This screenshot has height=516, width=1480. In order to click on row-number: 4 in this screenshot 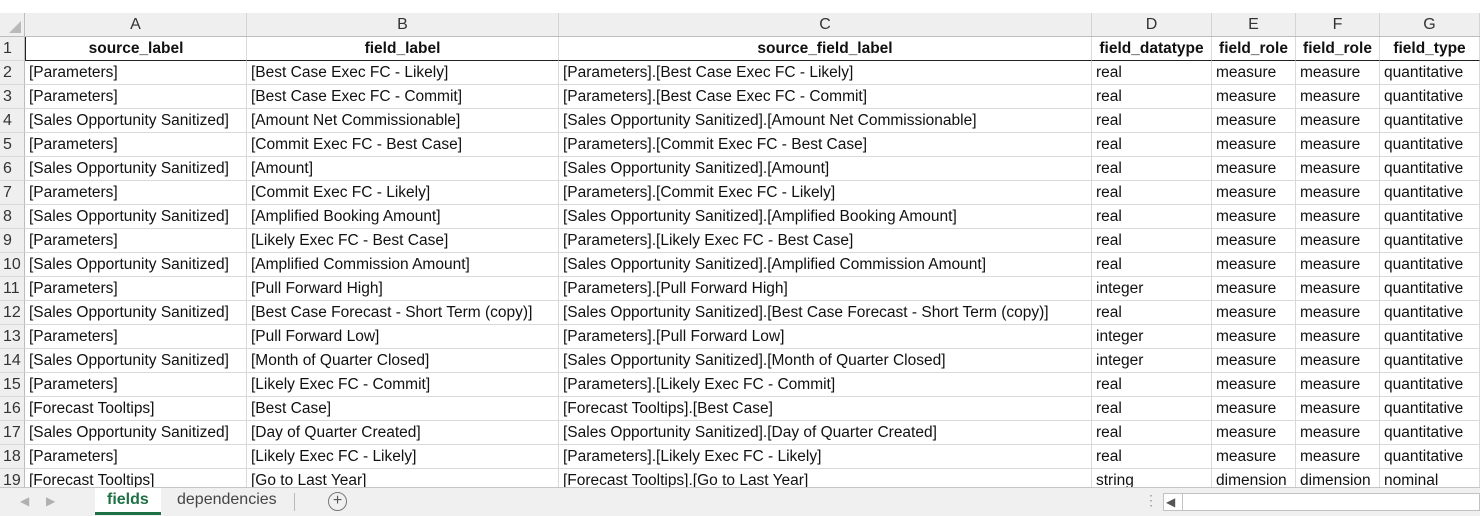, I will do `click(12, 121)`.